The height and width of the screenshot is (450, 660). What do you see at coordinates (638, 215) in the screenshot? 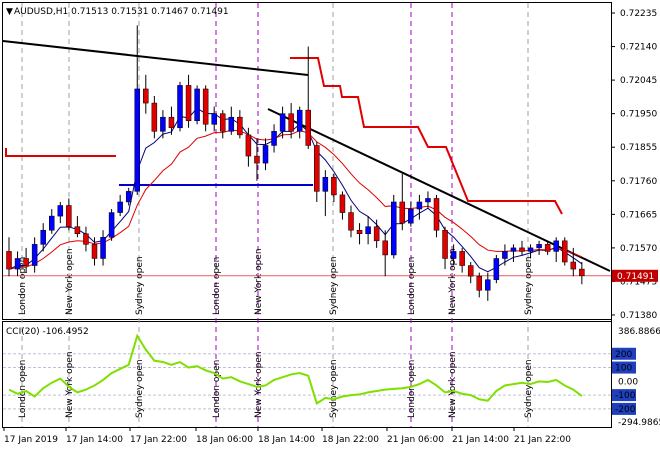
I see `price-tick-label: 0.71665` at bounding box center [638, 215].